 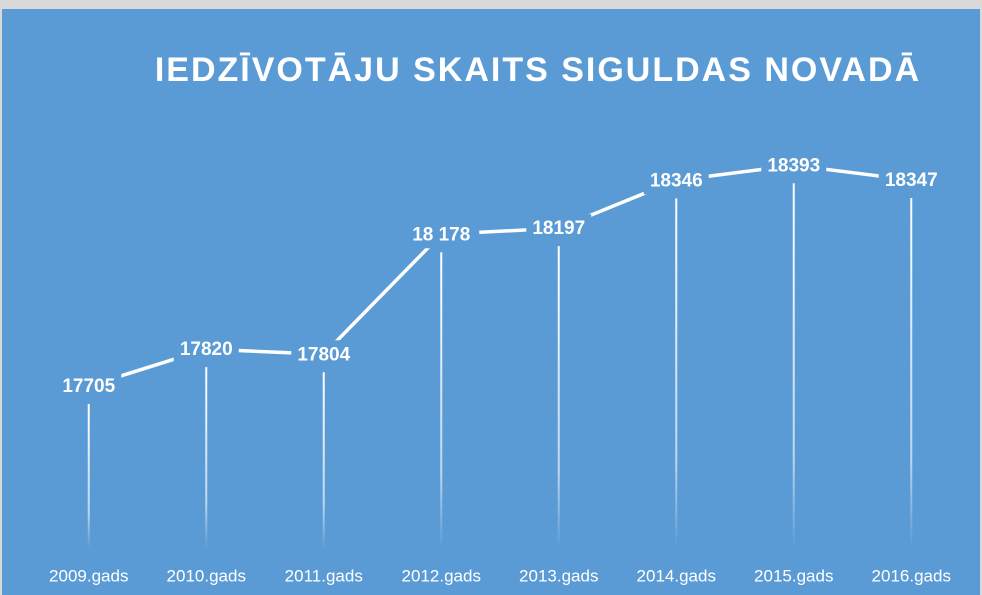 What do you see at coordinates (793, 575) in the screenshot?
I see `x-tick-label: 2015.gads` at bounding box center [793, 575].